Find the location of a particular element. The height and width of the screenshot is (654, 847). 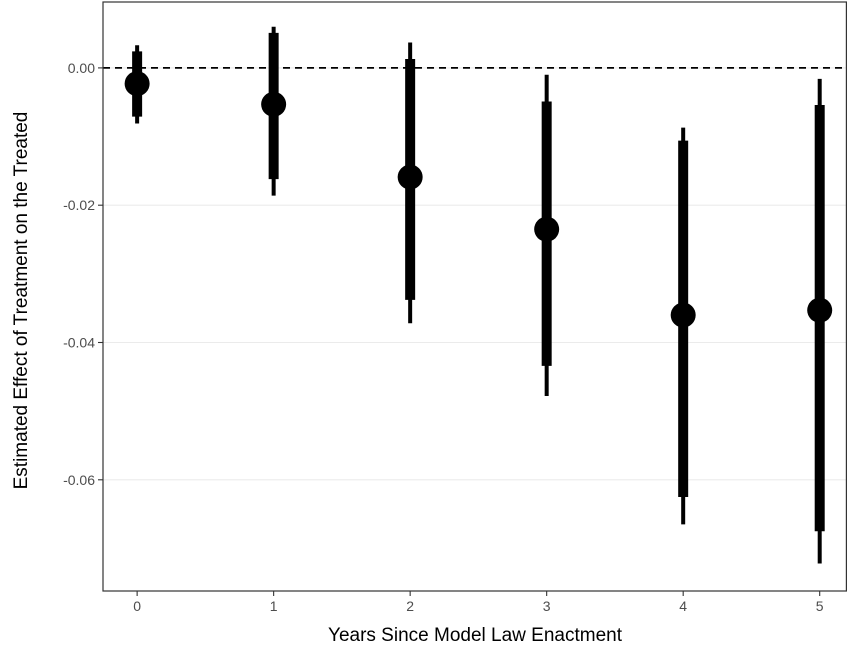

x-tick-label: 5 is located at coordinates (820, 606).